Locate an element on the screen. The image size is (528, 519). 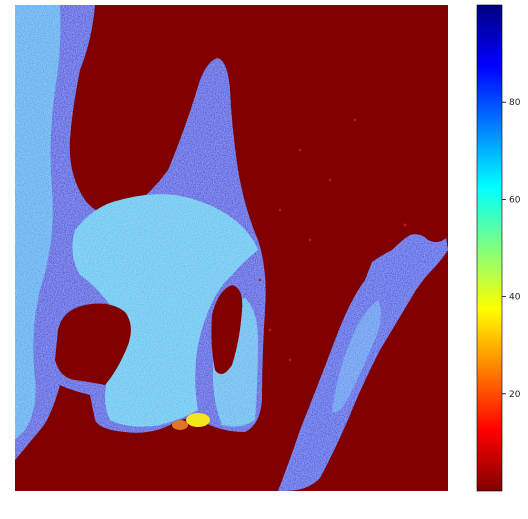
heatmap-hole-center is located at coordinates (227, 329).